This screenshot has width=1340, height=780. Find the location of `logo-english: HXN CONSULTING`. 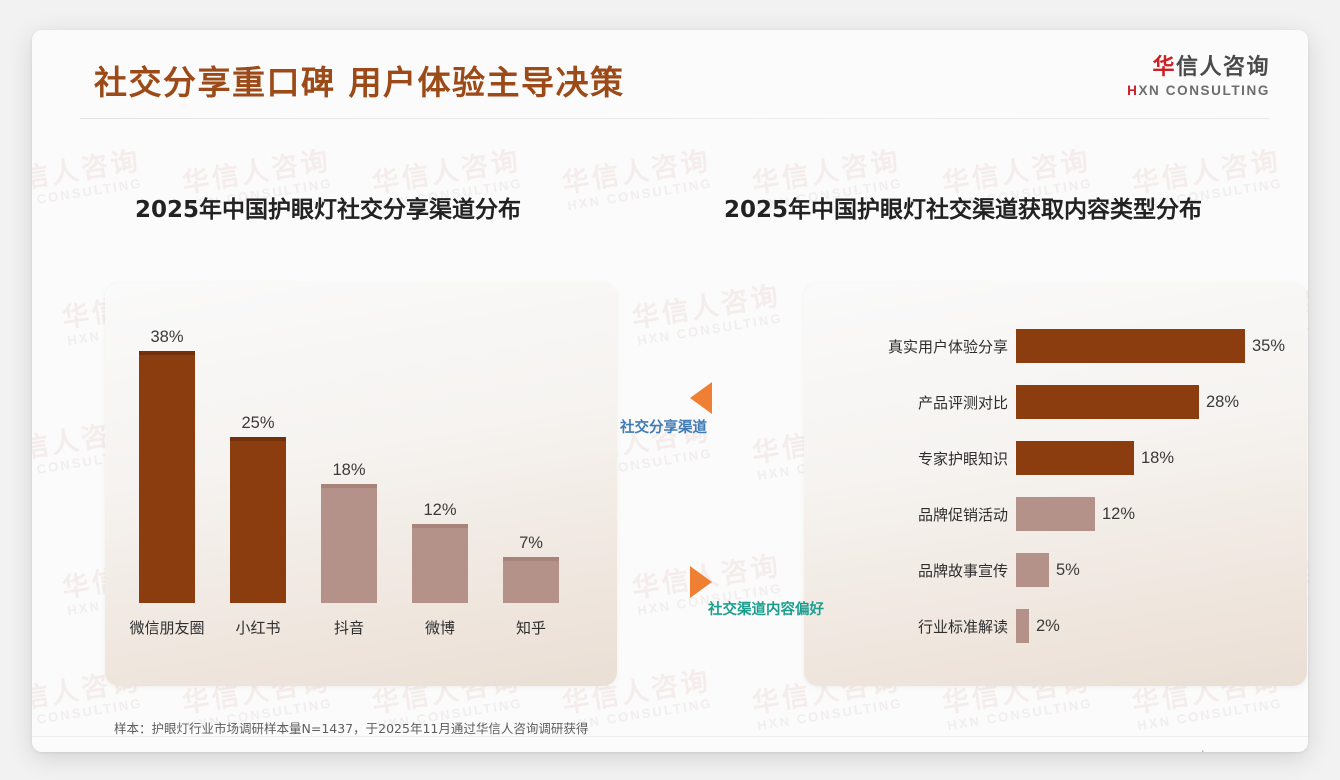

logo-english: HXN CONSULTING is located at coordinates (1198, 91).